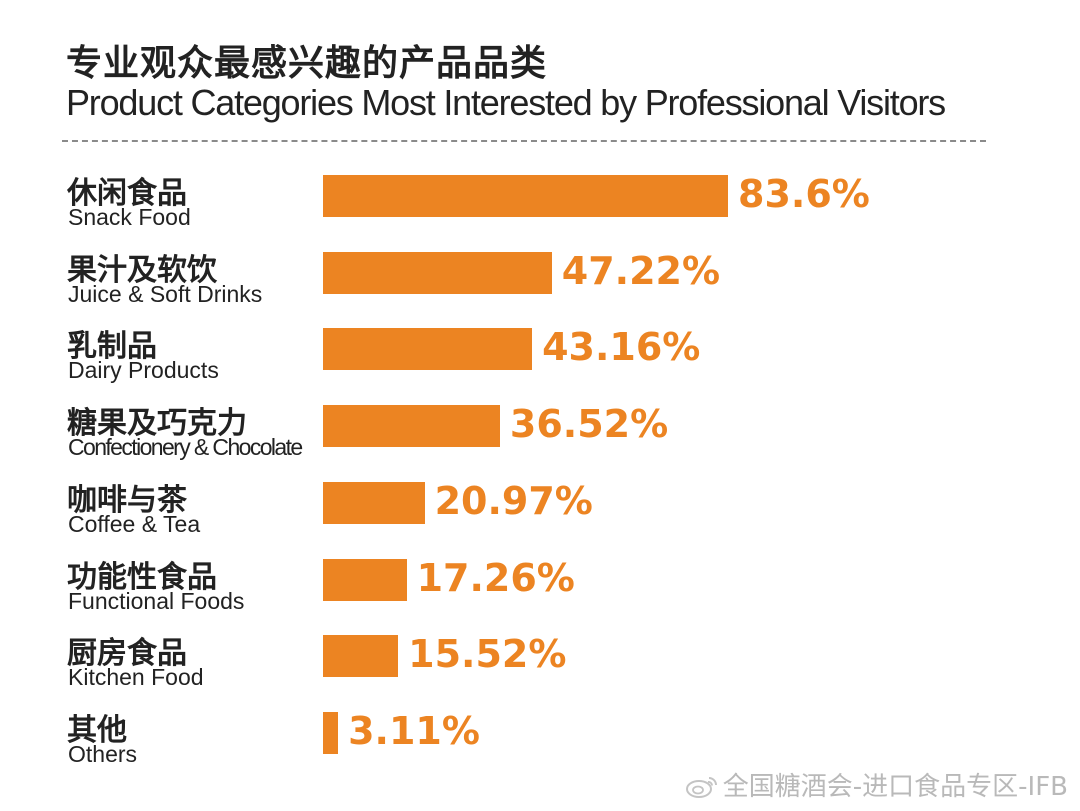 This screenshot has width=1080, height=811. I want to click on chart-title-zh: 专业观众最感兴趣的产品品类, so click(307, 63).